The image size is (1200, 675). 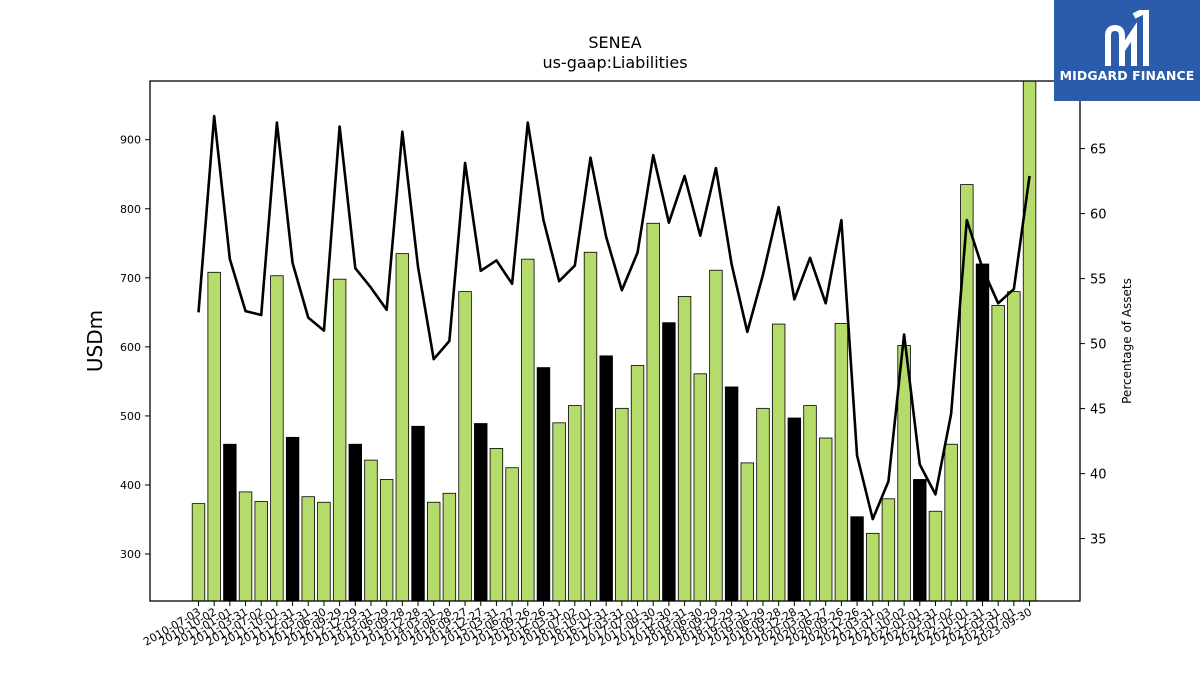 What do you see at coordinates (1098, 280) in the screenshot?
I see `y2-tick-label: 55` at bounding box center [1098, 280].